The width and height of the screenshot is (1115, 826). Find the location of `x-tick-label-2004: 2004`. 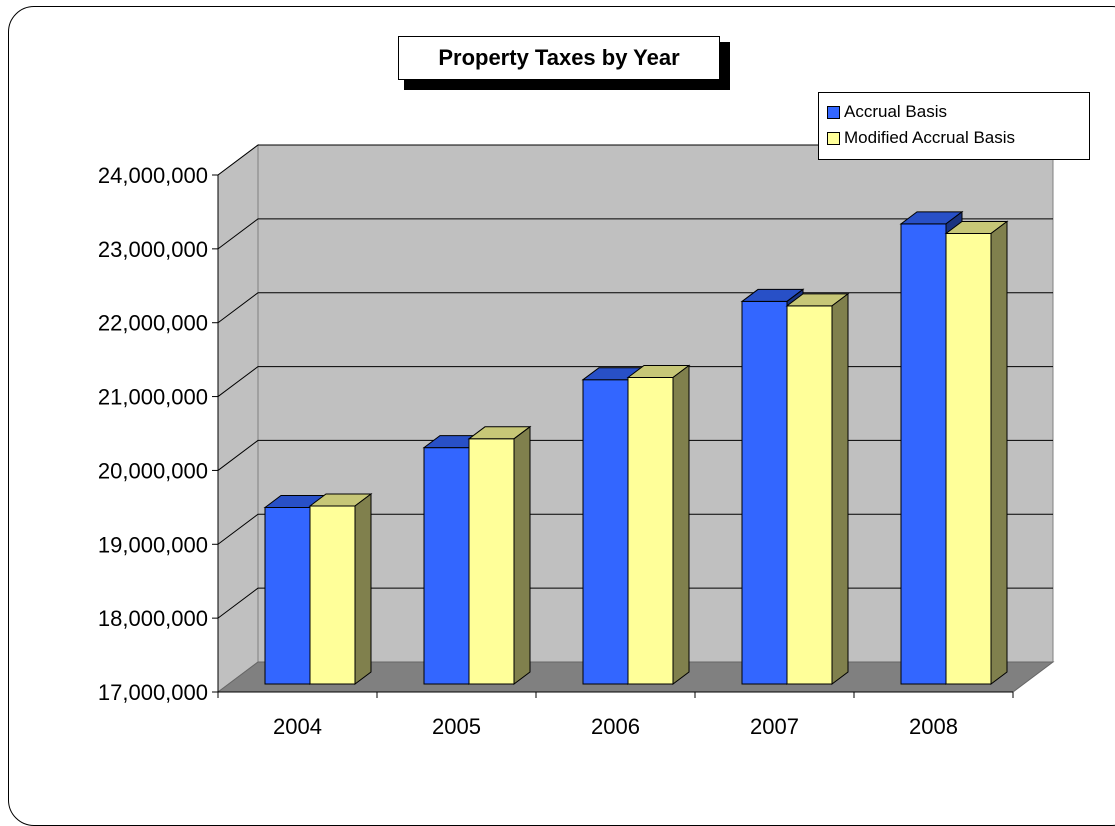

x-tick-label-2004: 2004 is located at coordinates (297, 726).